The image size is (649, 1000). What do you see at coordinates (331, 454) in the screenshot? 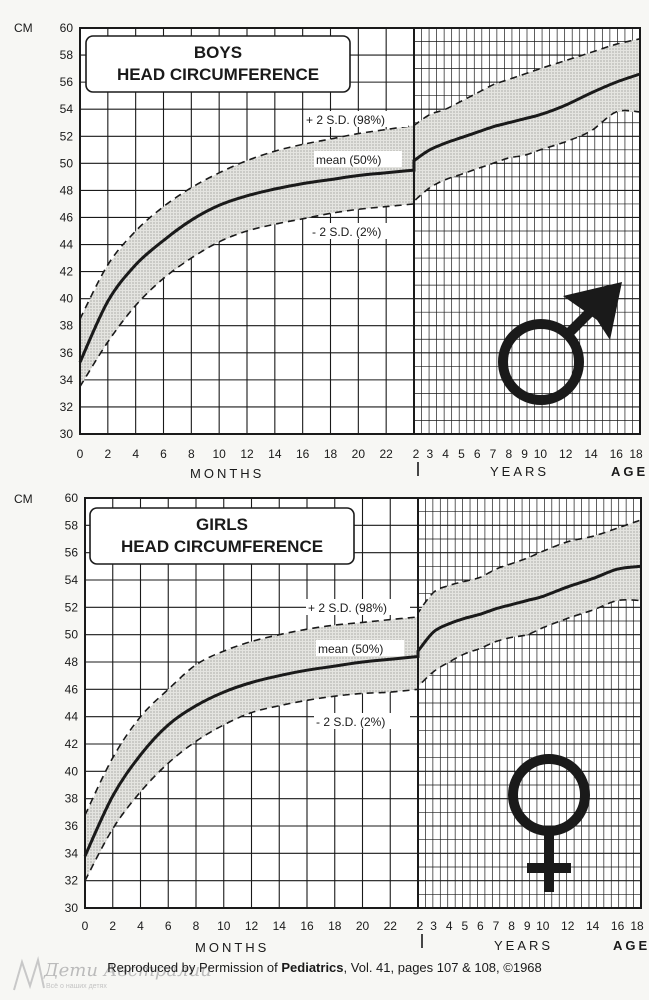
I see `boys-x-month-tick-label: 18` at bounding box center [331, 454].